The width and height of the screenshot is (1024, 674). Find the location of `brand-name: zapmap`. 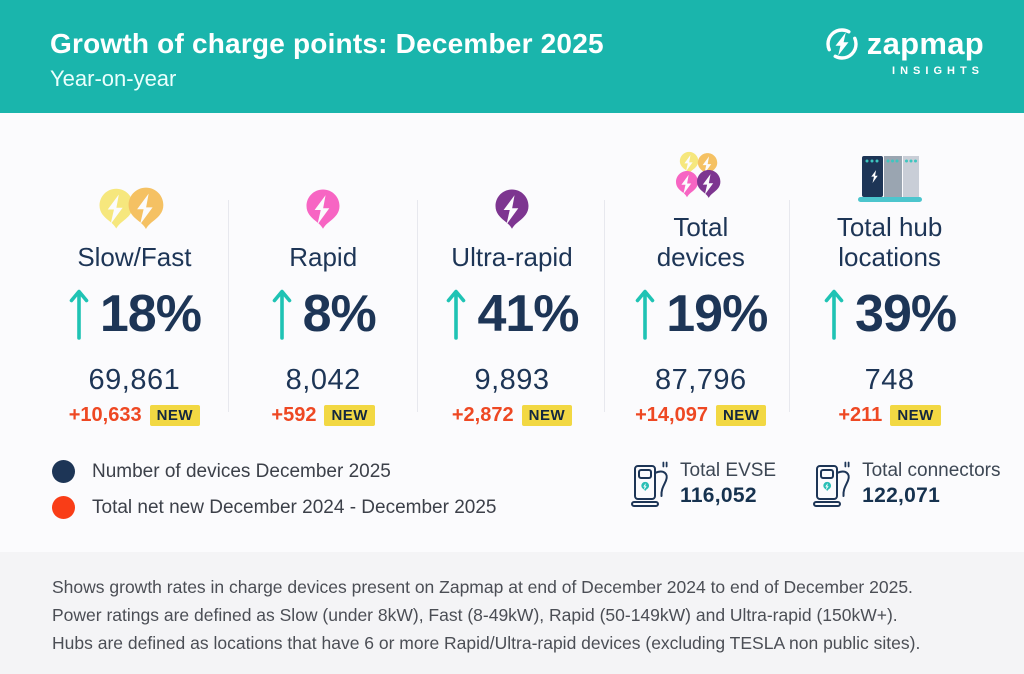

brand-name: zapmap is located at coordinates (925, 43).